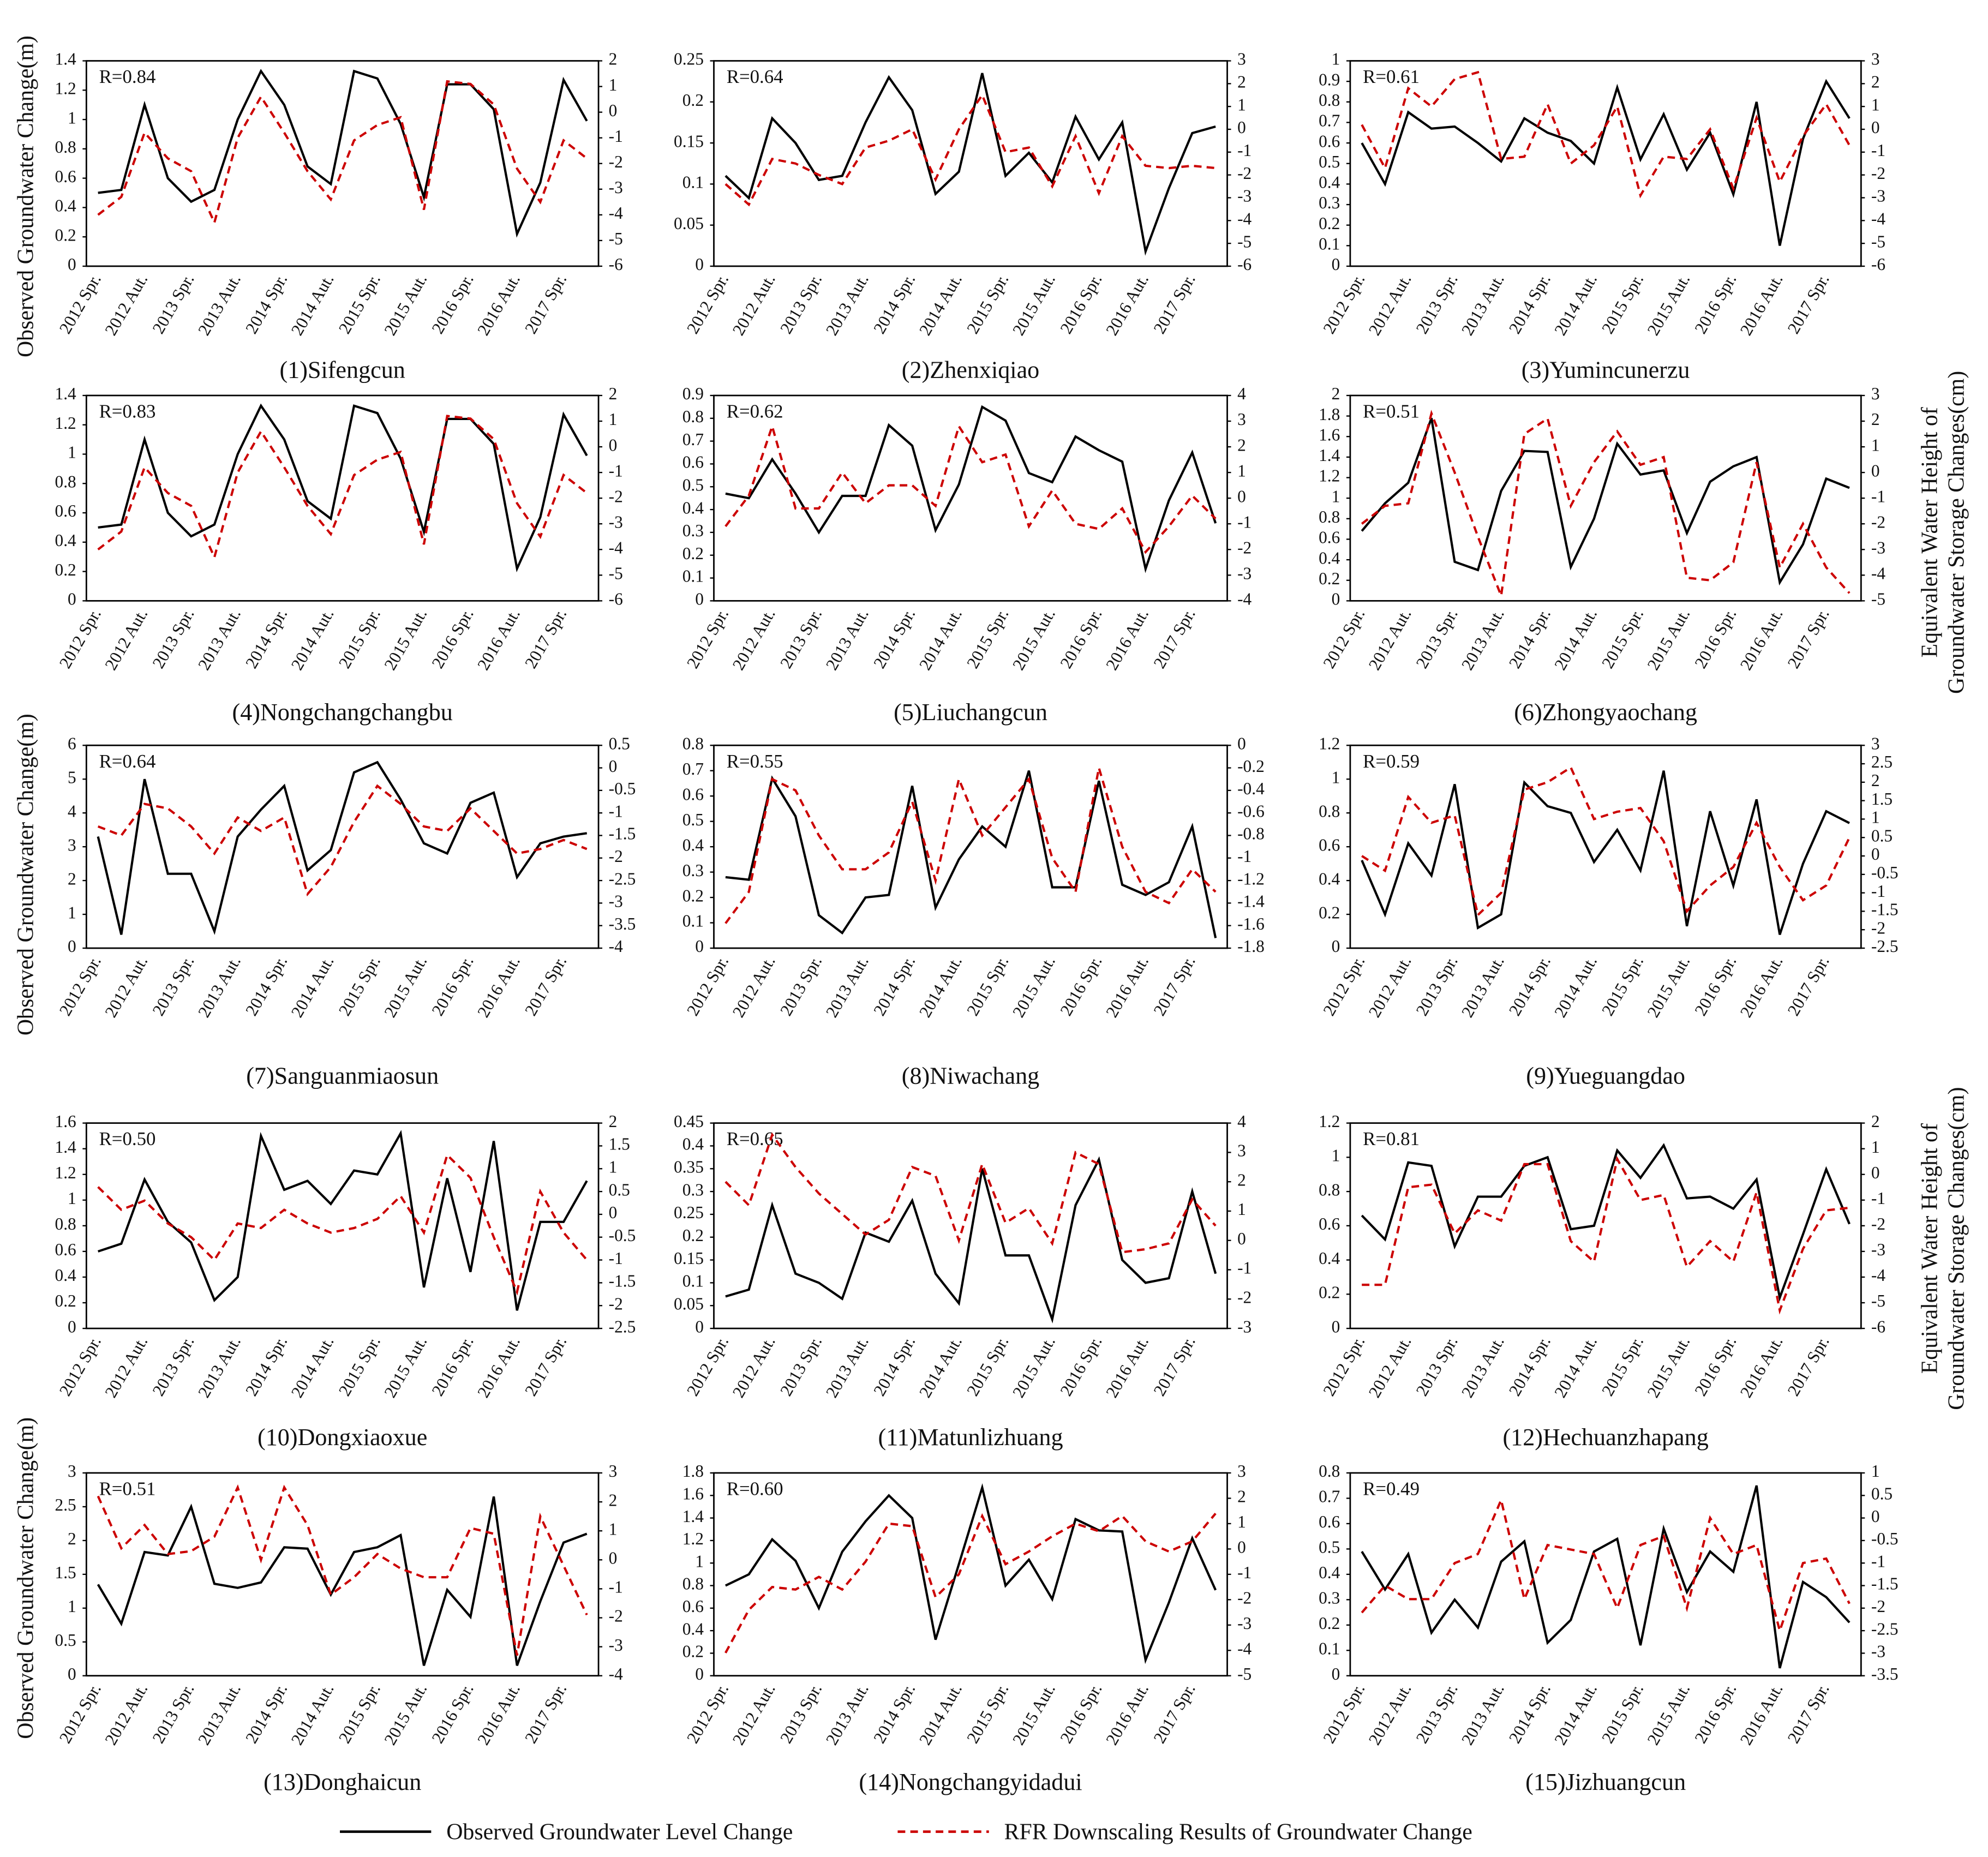  What do you see at coordinates (1251, 766) in the screenshot?
I see `y2-tick-label: -0.2` at bounding box center [1251, 766].